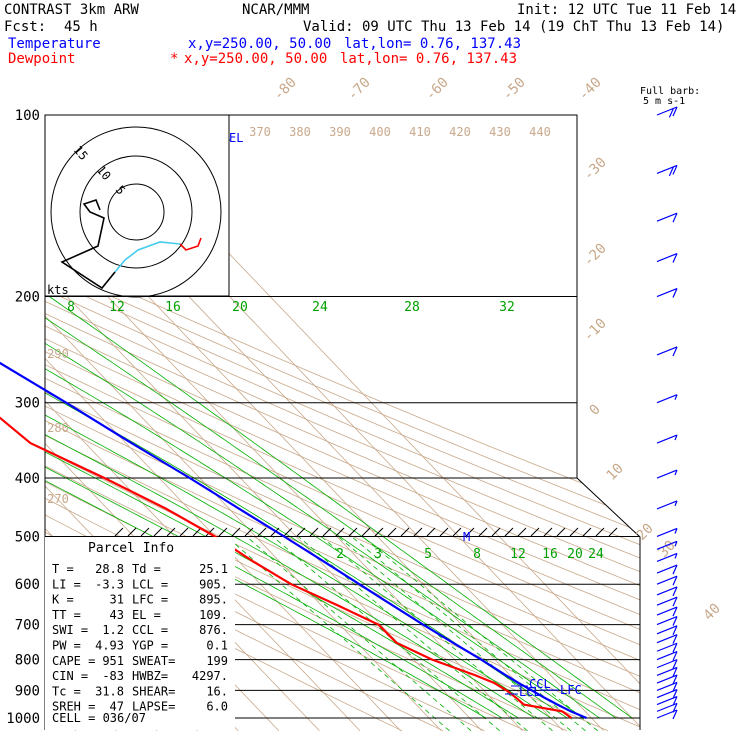  I want to click on parcel-row-label: TT =, so click(66, 615).